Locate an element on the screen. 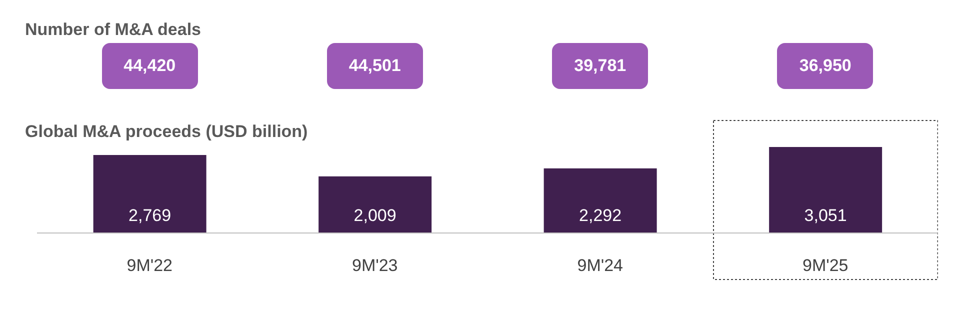 The height and width of the screenshot is (324, 978). text: 44,420 is located at coordinates (150, 66).